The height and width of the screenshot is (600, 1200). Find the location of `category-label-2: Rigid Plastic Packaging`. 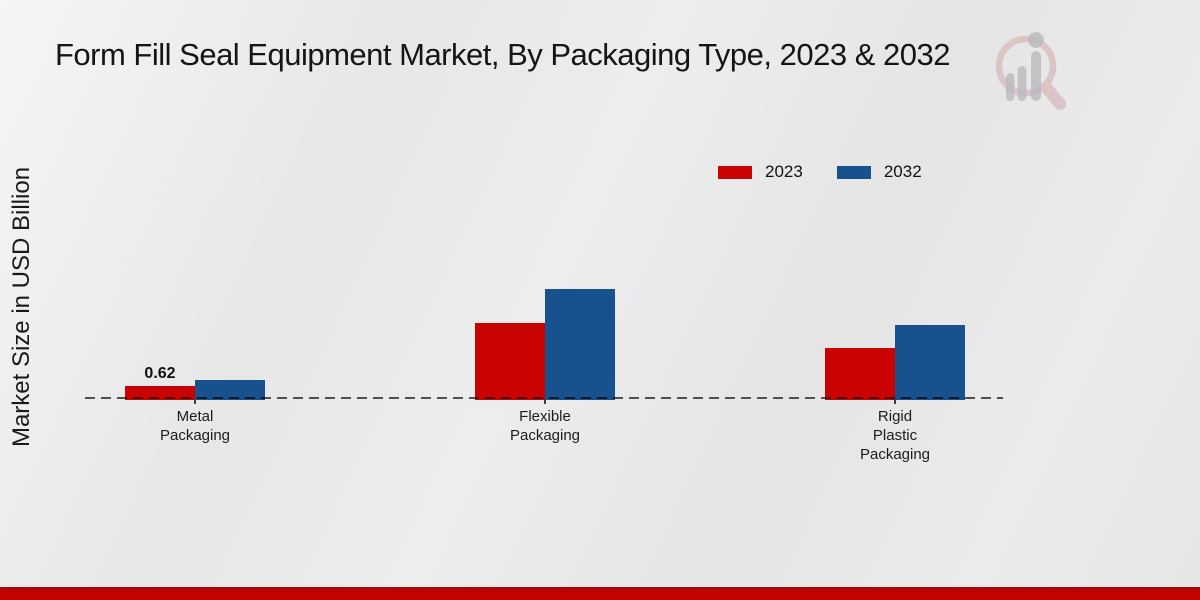

category-label-2: Rigid Plastic Packaging is located at coordinates (895, 435).